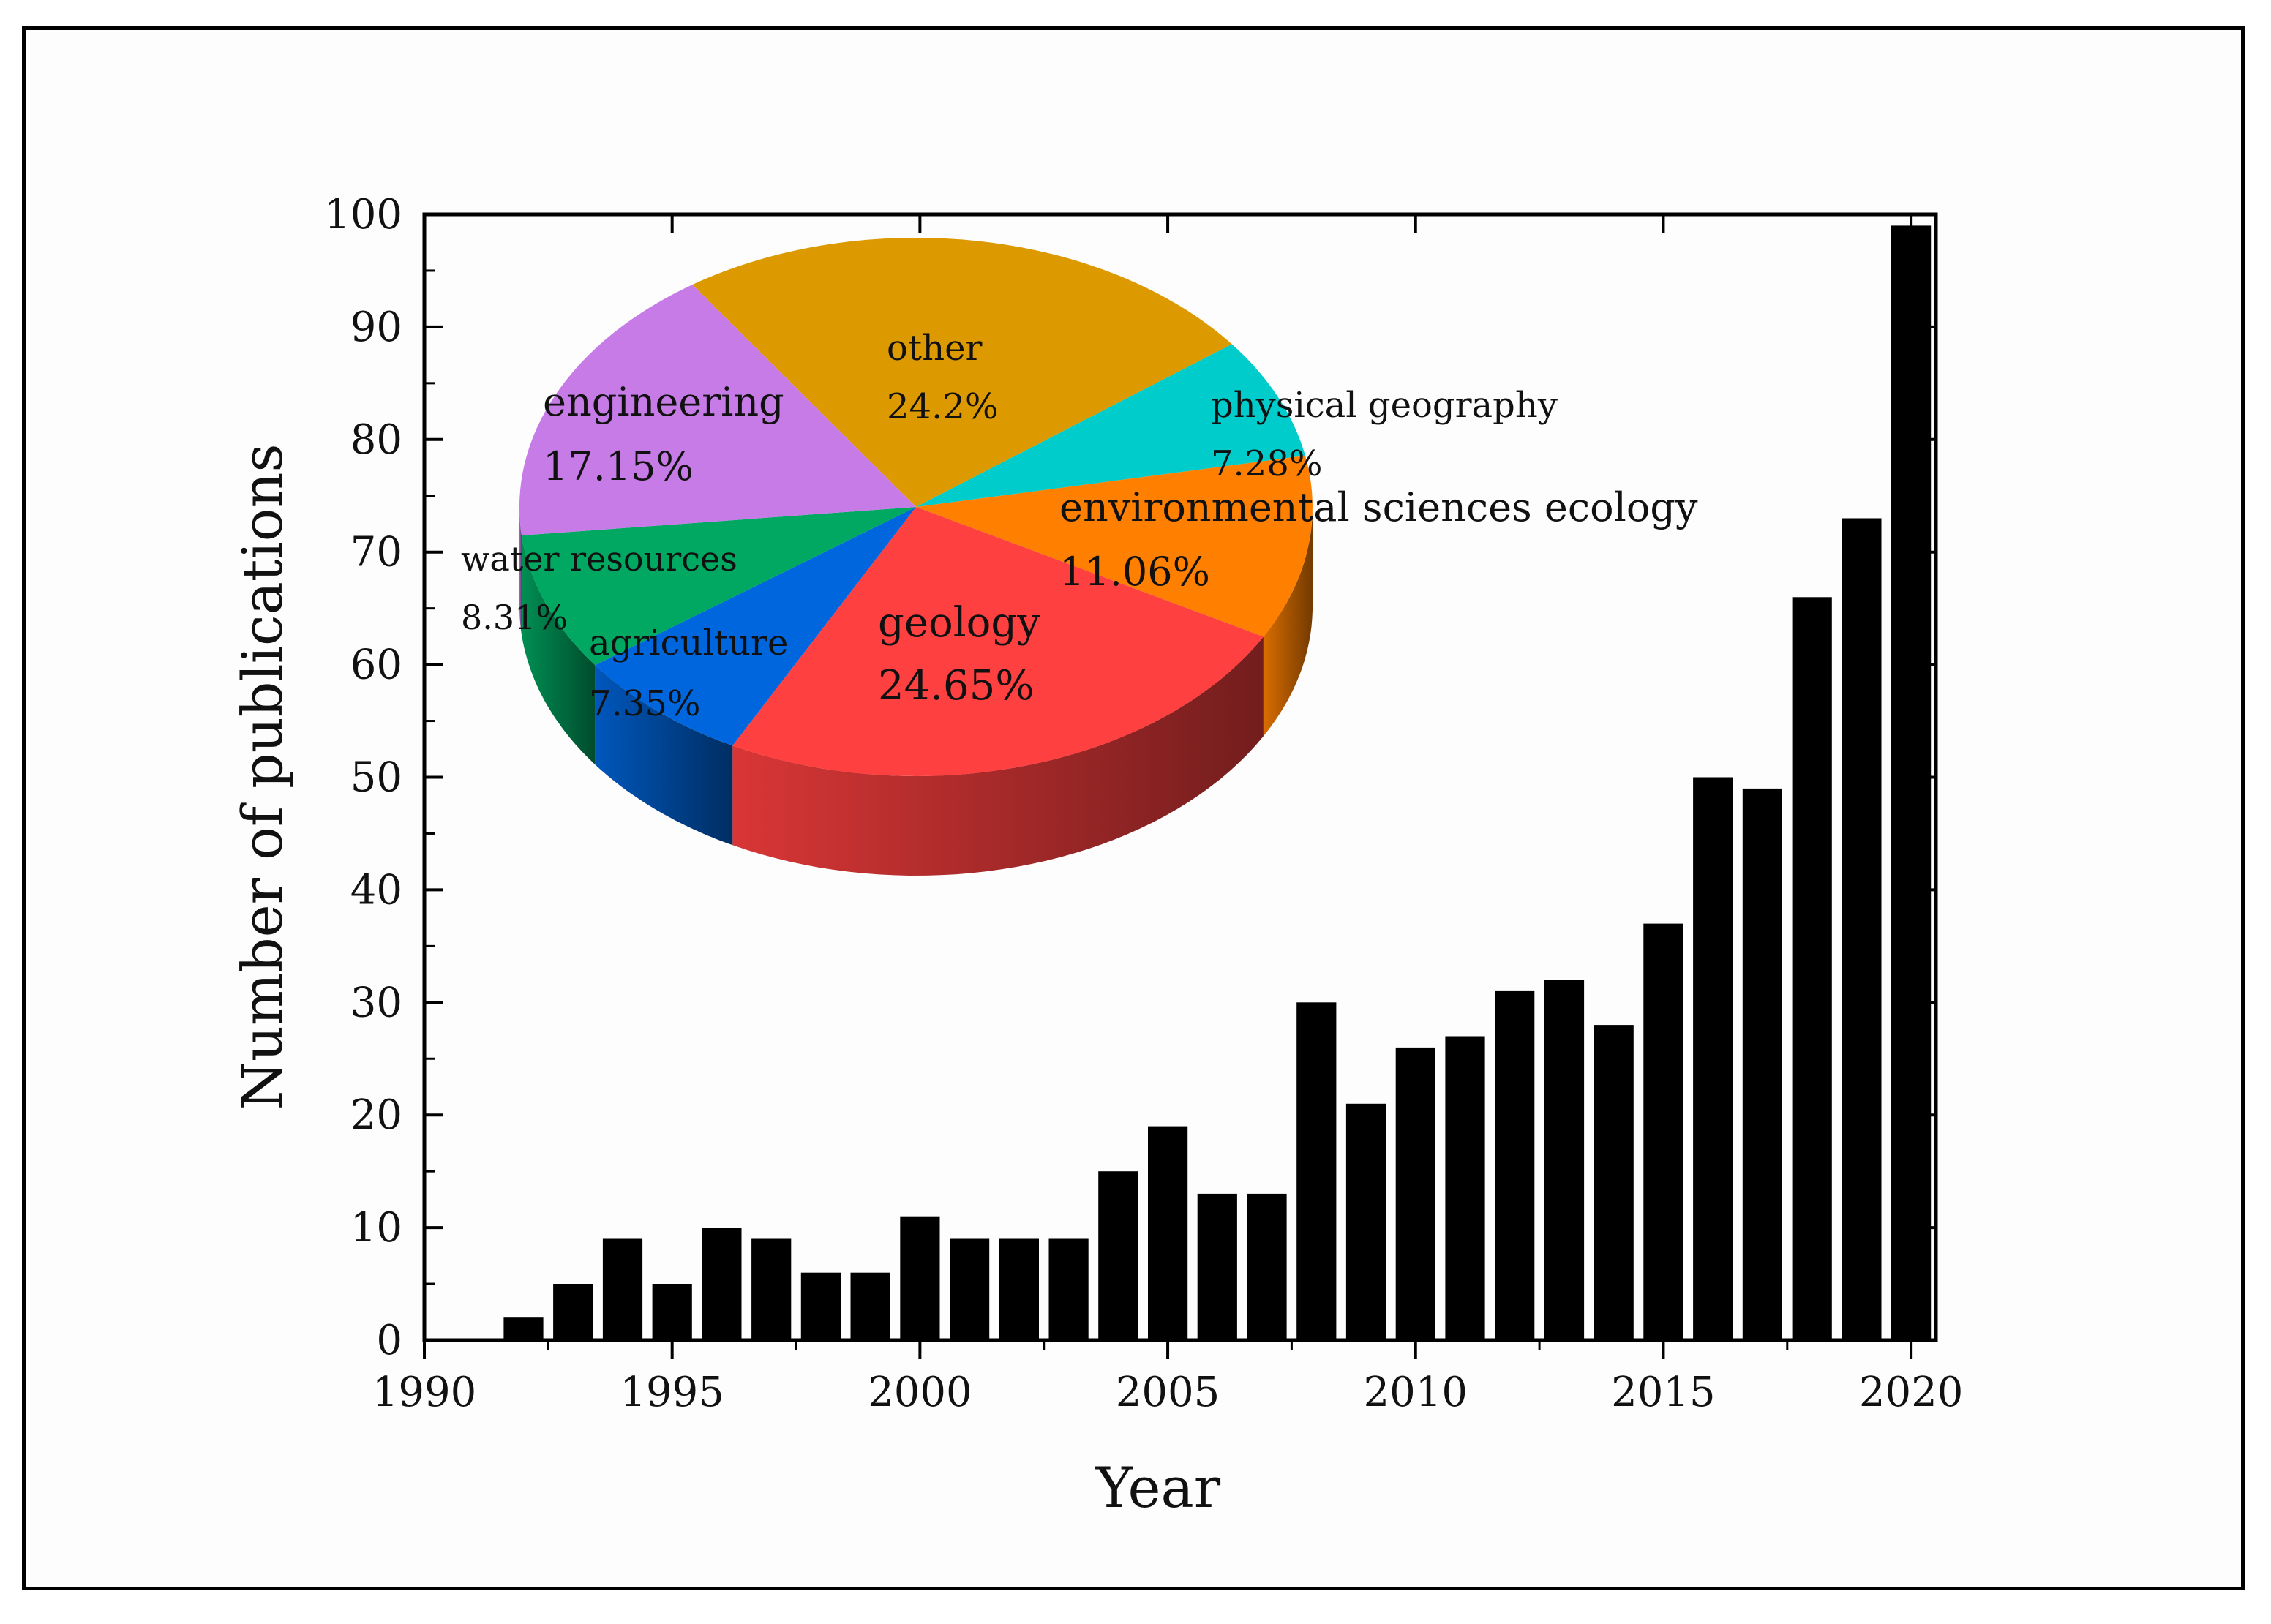 The image size is (2271, 1624). I want to click on bar-2003, so click(1068, 1289).